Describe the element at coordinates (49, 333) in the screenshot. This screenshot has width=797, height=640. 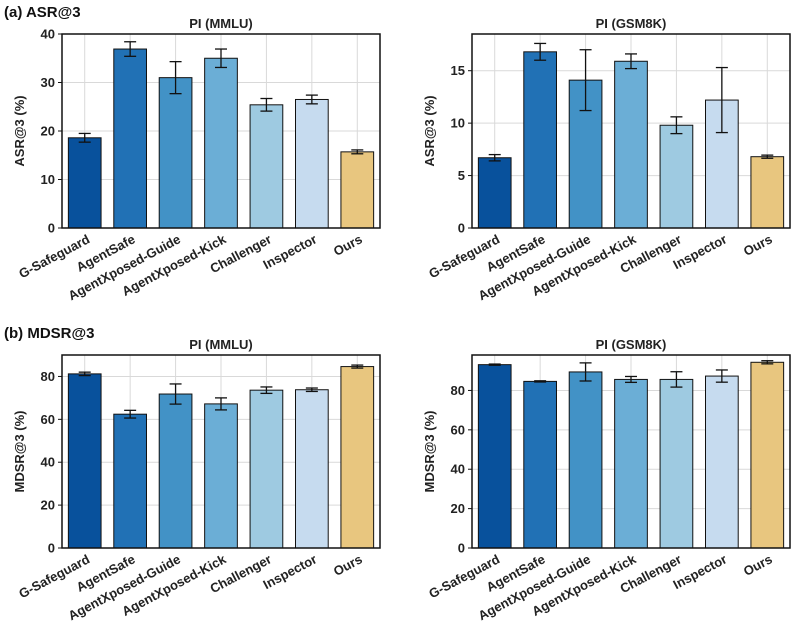
I see `section-label-b: (b) MDSR@3` at that location.